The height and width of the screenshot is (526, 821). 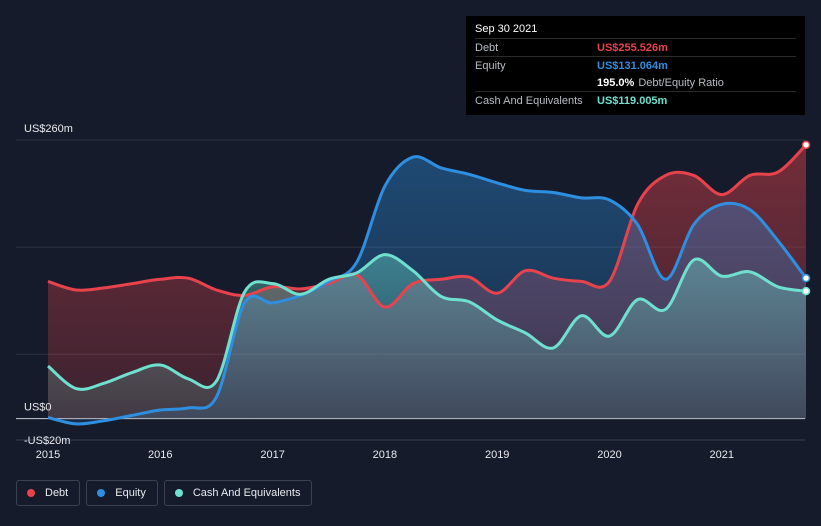 What do you see at coordinates (130, 493) in the screenshot?
I see `legend-label-equity: Equity` at bounding box center [130, 493].